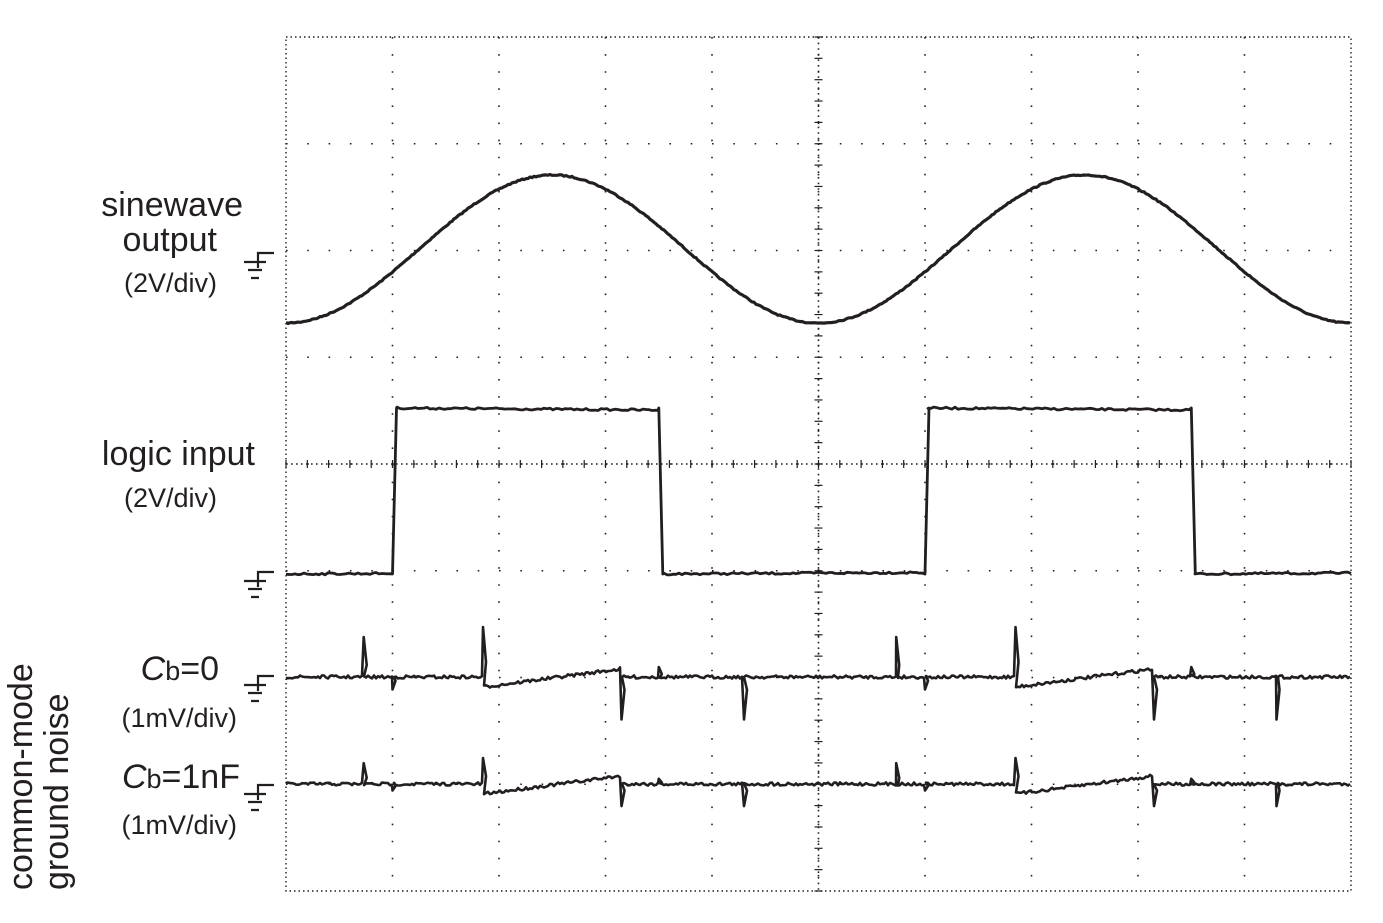  I want to click on sinewave-label-line2: output, so click(169, 240).